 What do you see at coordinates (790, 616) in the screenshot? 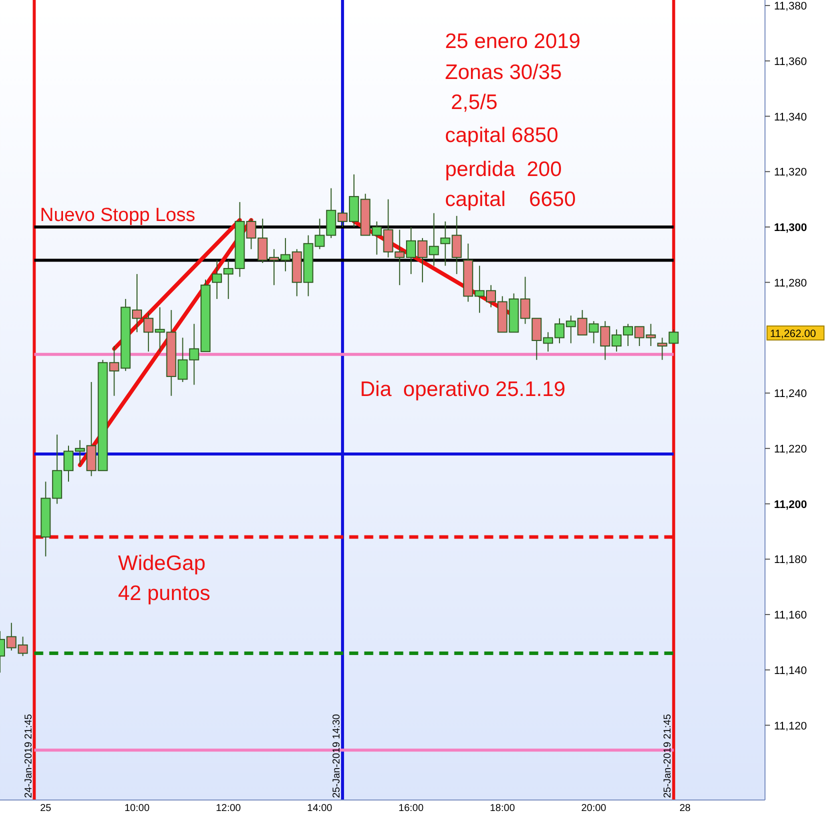
I see `y-tick-label: 11,160` at bounding box center [790, 616].